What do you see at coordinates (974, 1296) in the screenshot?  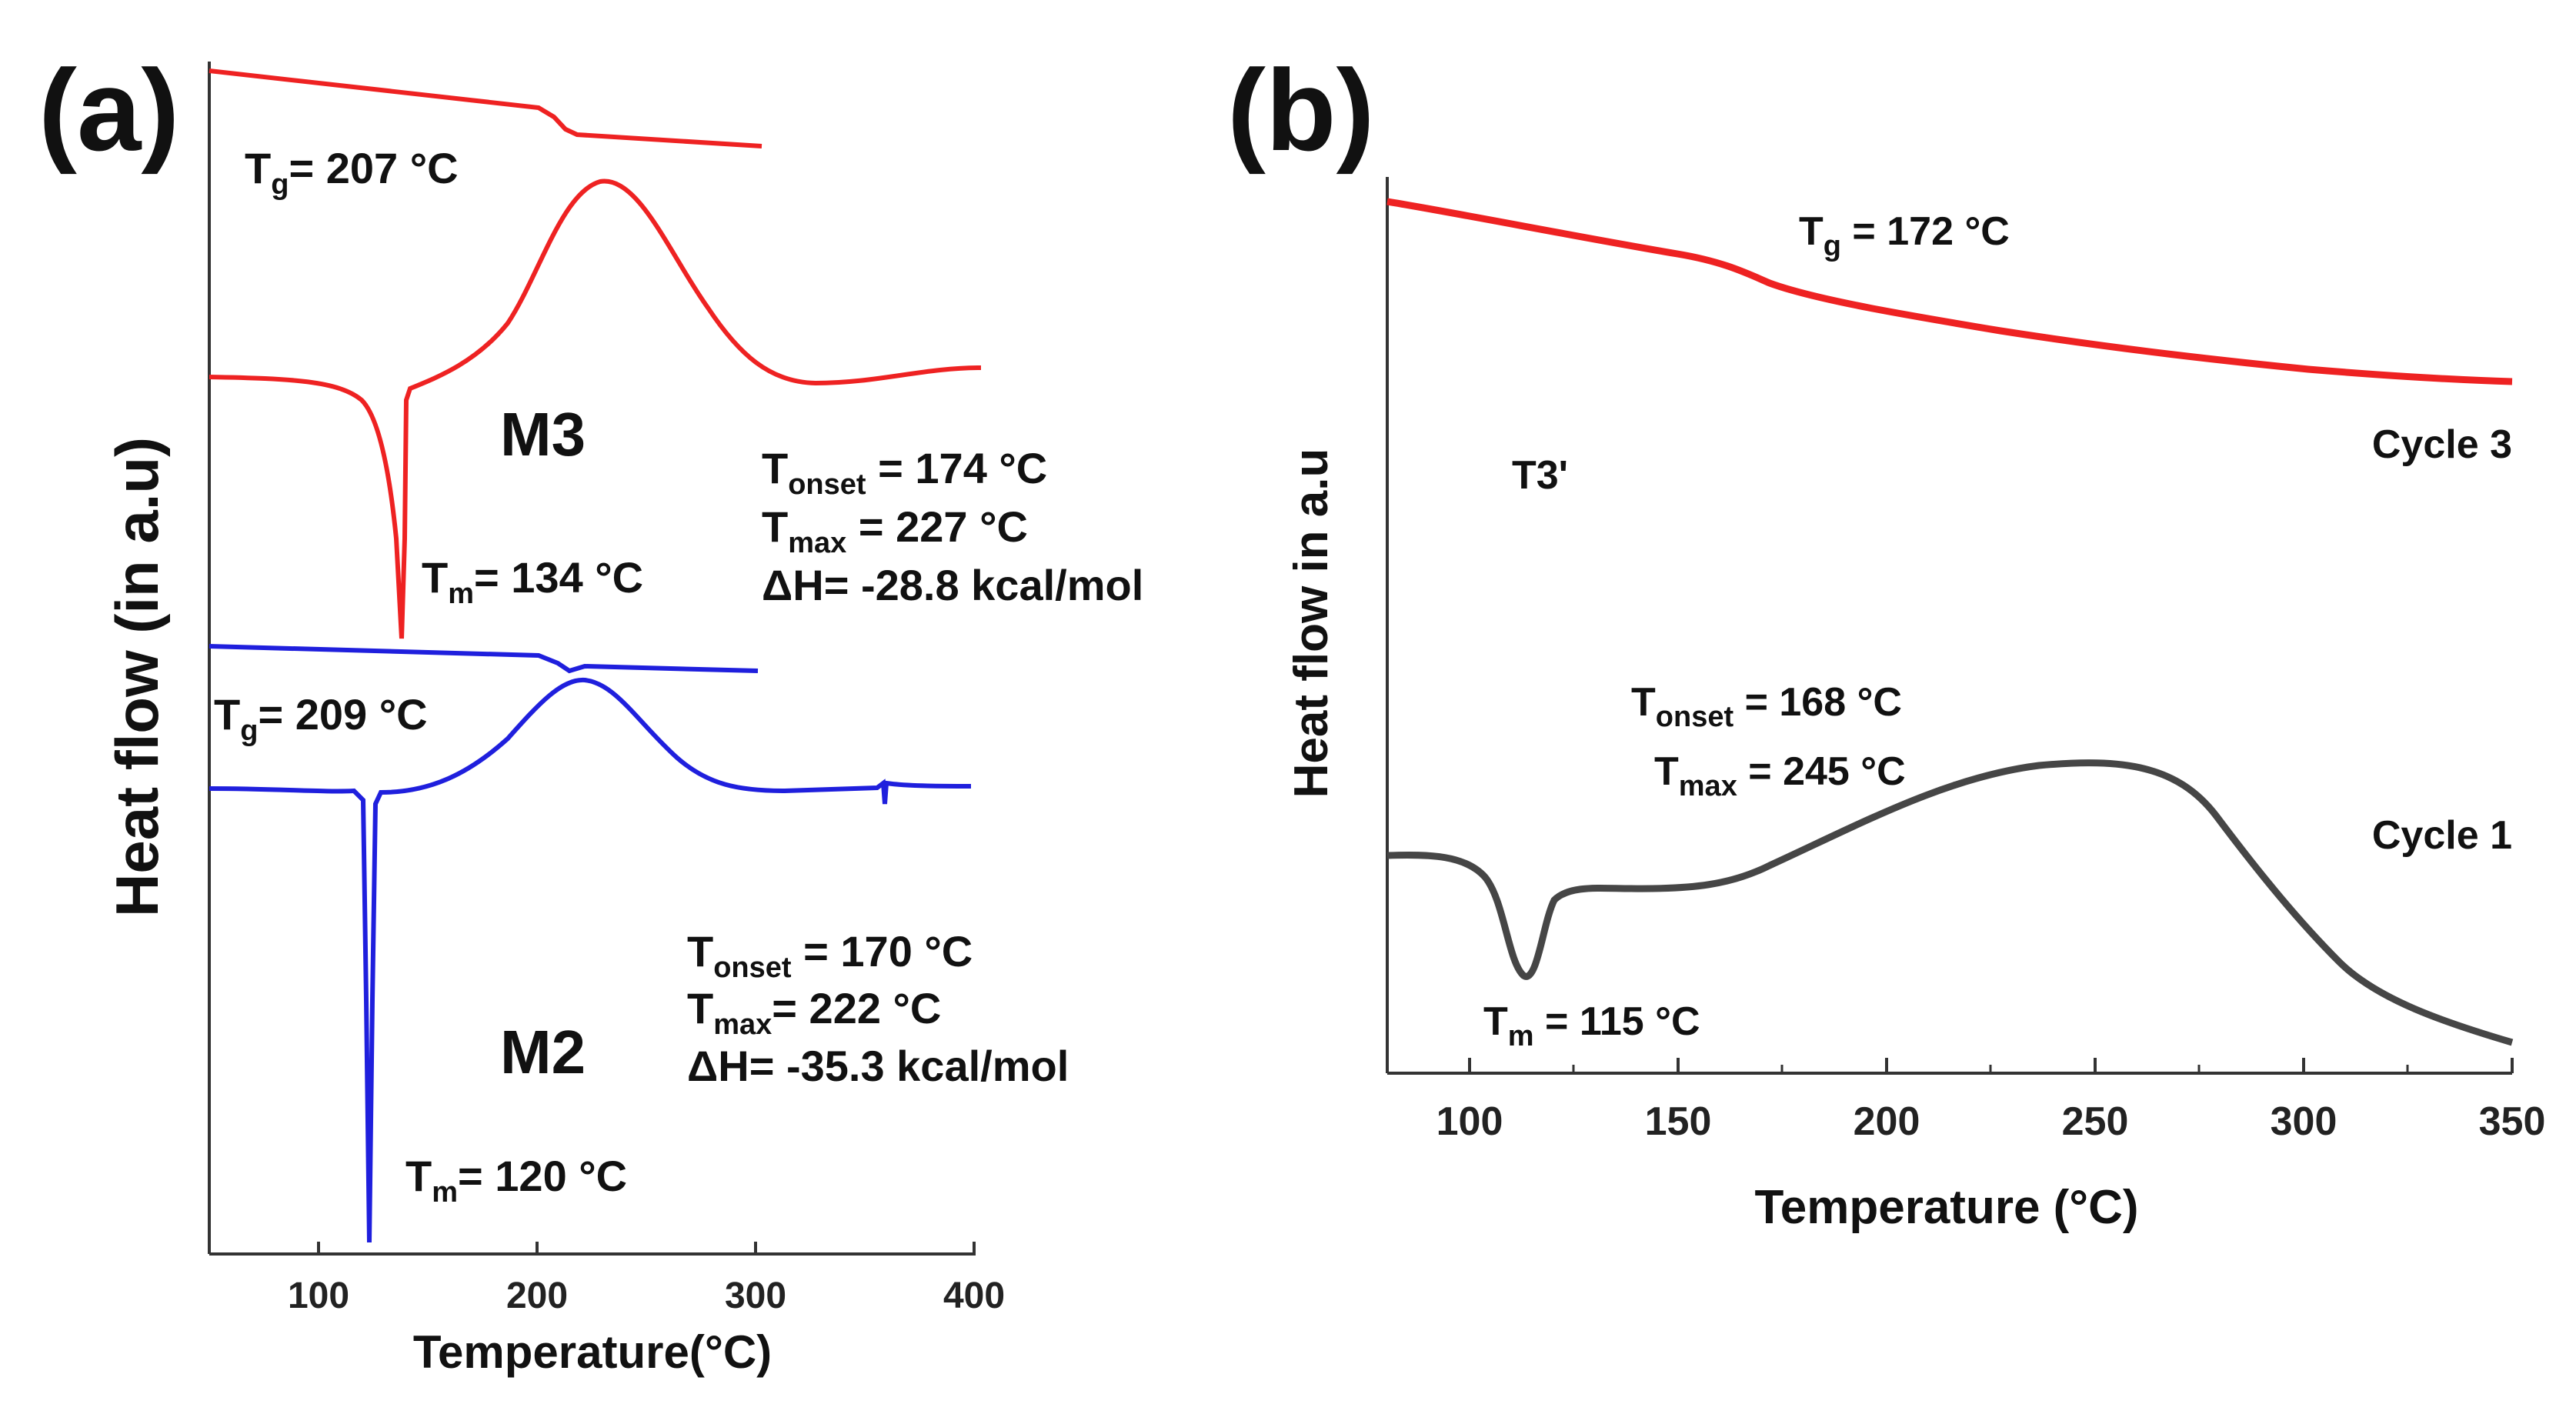 I see `panel-a-x-tick-label-400: 400` at bounding box center [974, 1296].